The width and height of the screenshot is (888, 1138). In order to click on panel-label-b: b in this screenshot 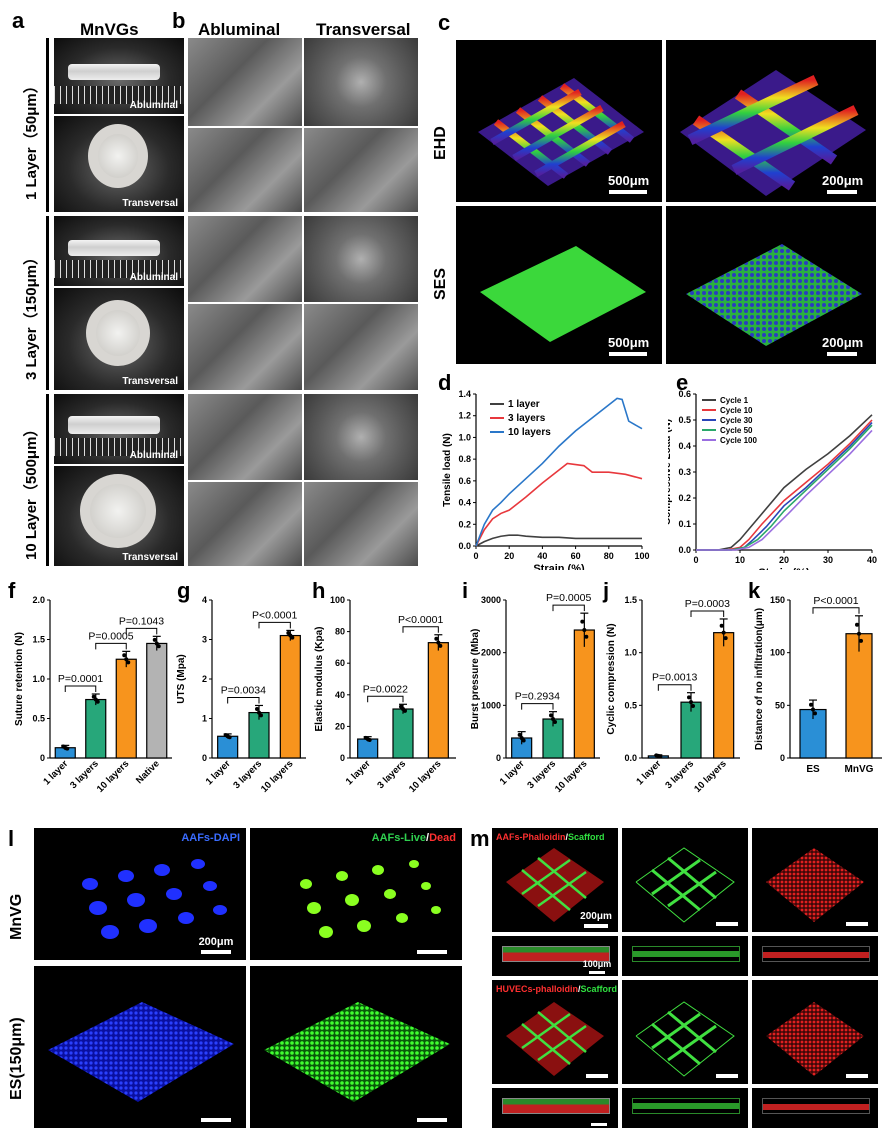, I will do `click(179, 20)`.